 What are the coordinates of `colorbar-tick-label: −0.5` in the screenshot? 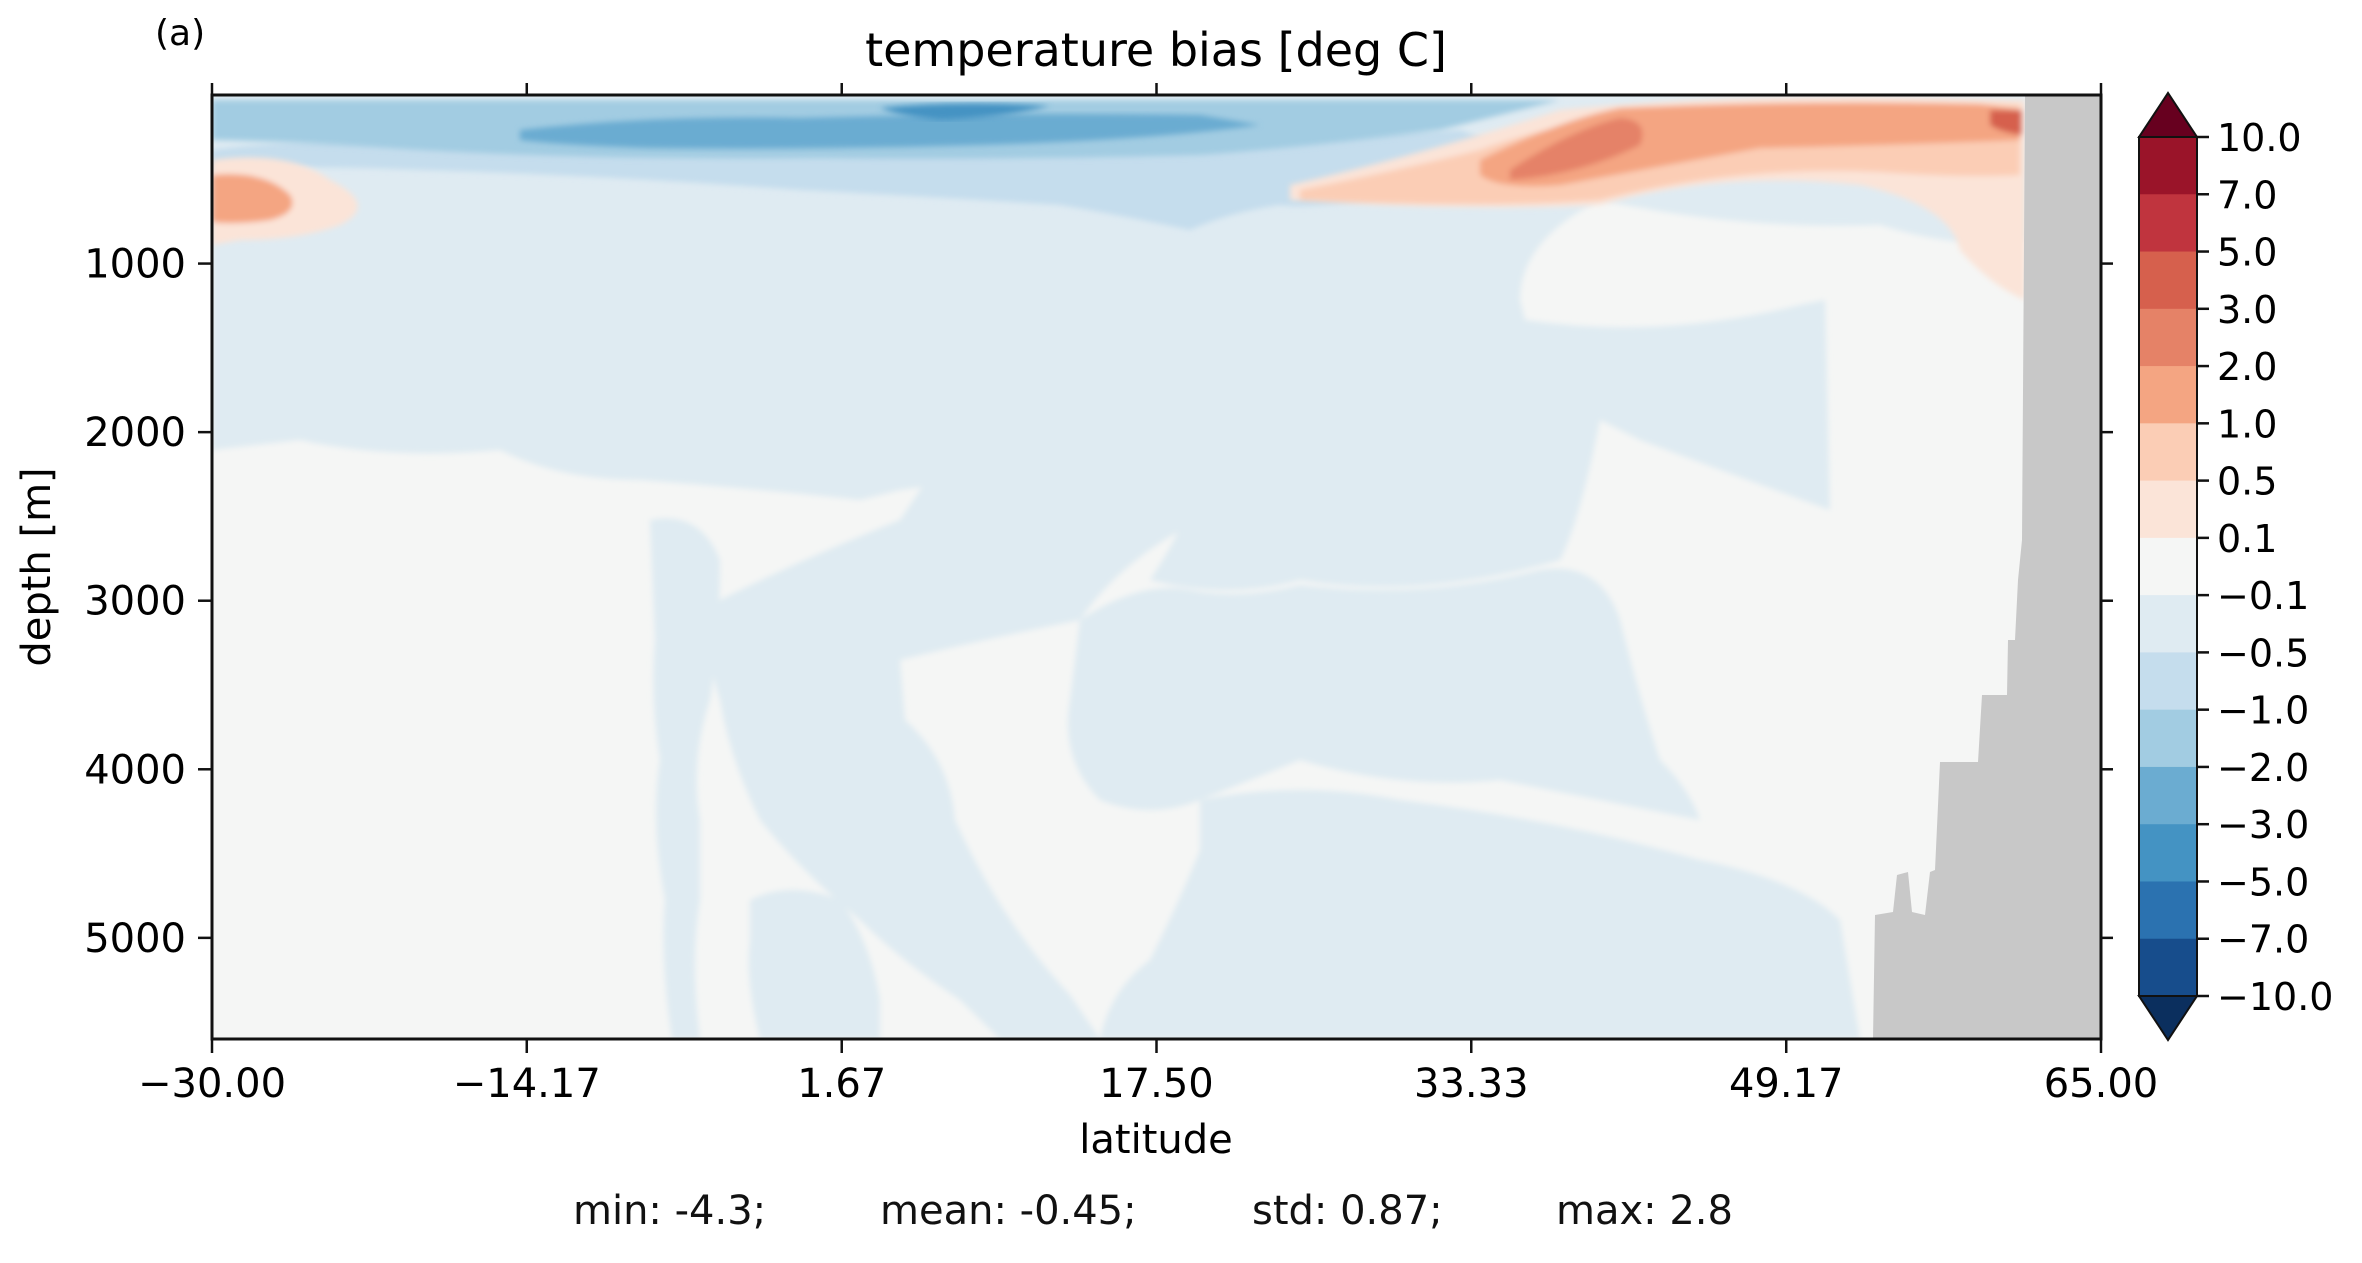 It's located at (2263, 653).